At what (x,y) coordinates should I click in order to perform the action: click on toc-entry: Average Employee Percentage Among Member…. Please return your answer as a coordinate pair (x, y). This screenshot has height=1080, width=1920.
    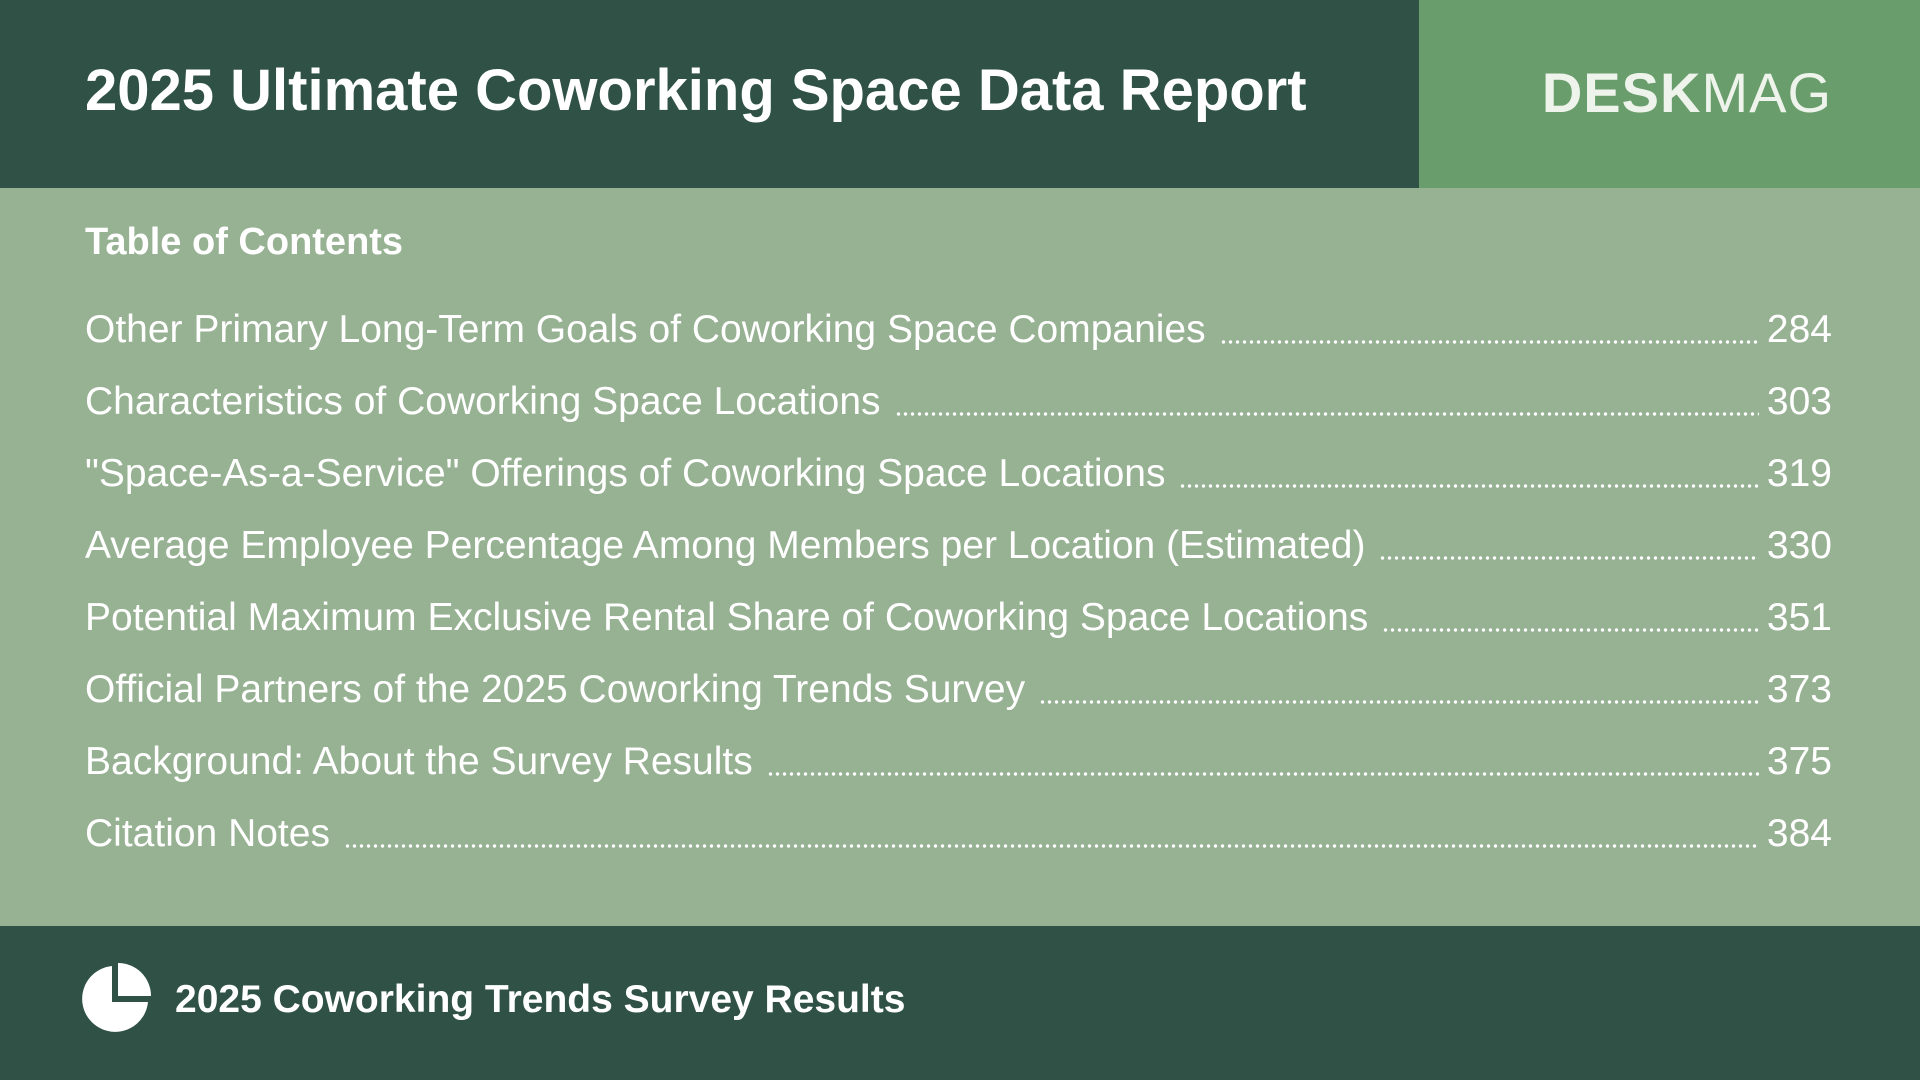
    Looking at the image, I should click on (958, 538).